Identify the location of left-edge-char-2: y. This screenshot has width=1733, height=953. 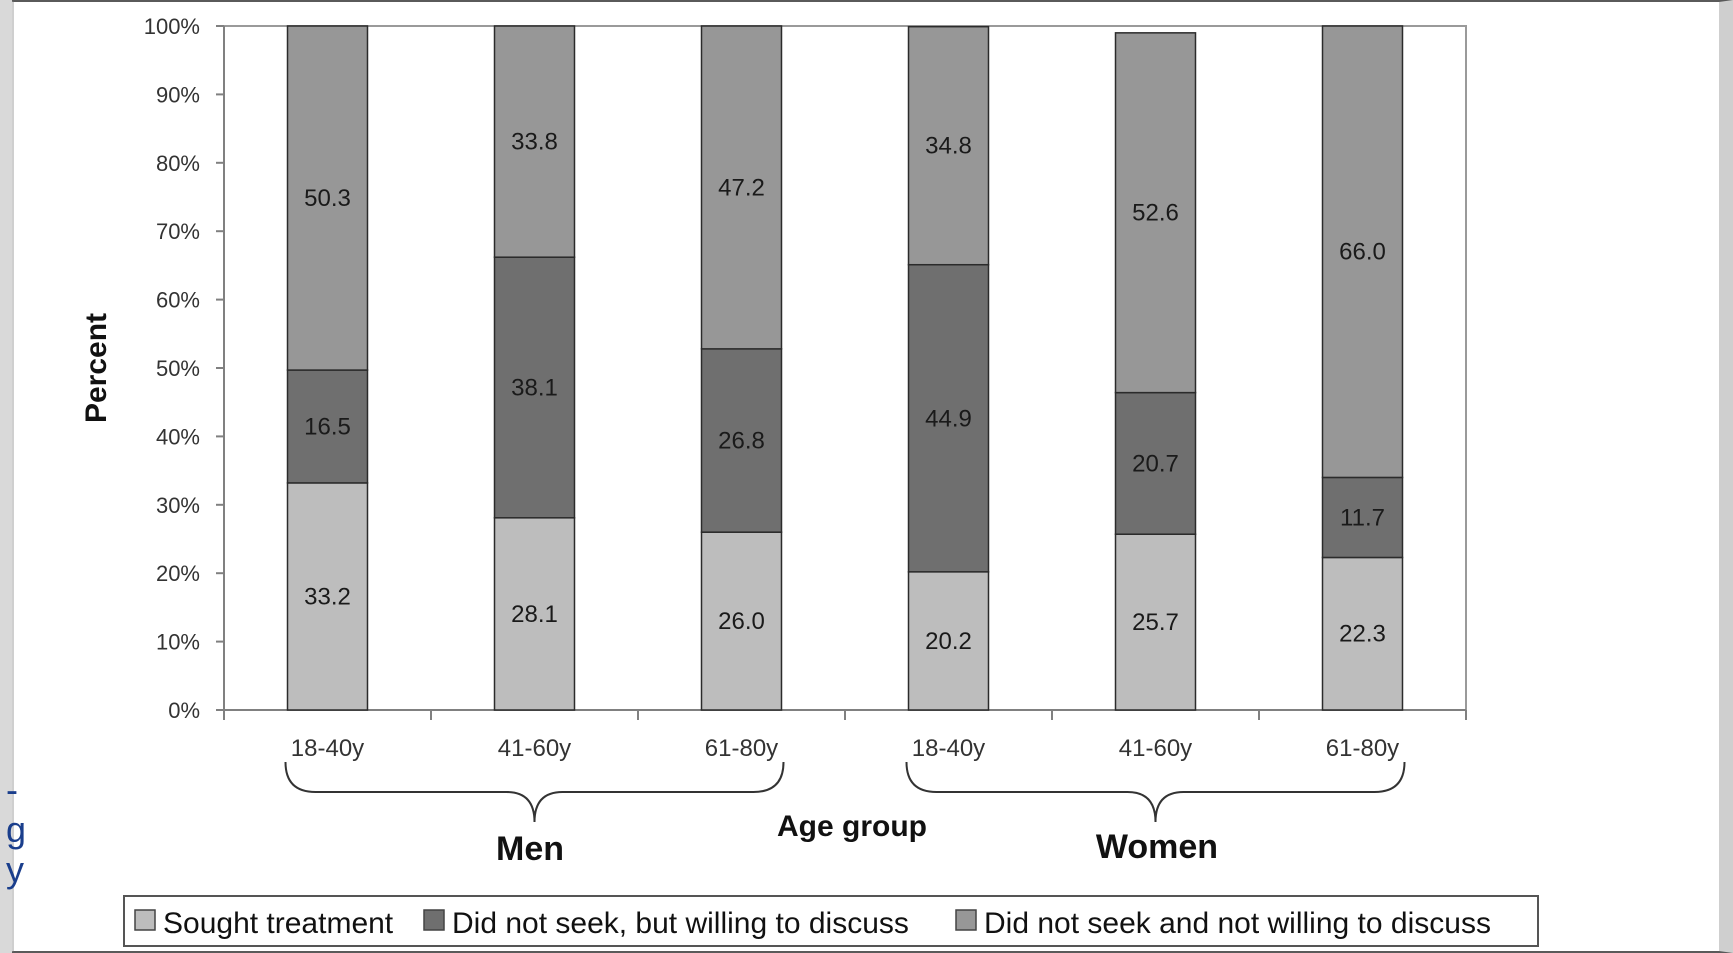
(15, 869).